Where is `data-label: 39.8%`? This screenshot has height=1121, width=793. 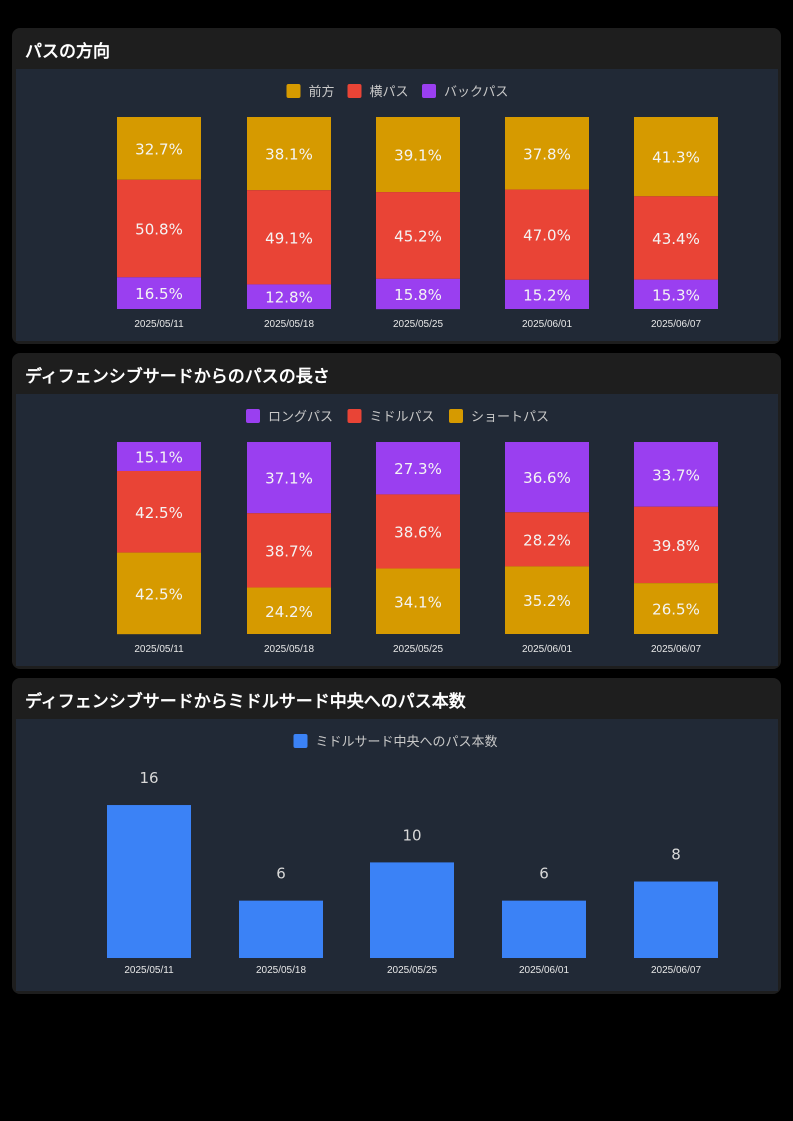
data-label: 39.8% is located at coordinates (676, 546).